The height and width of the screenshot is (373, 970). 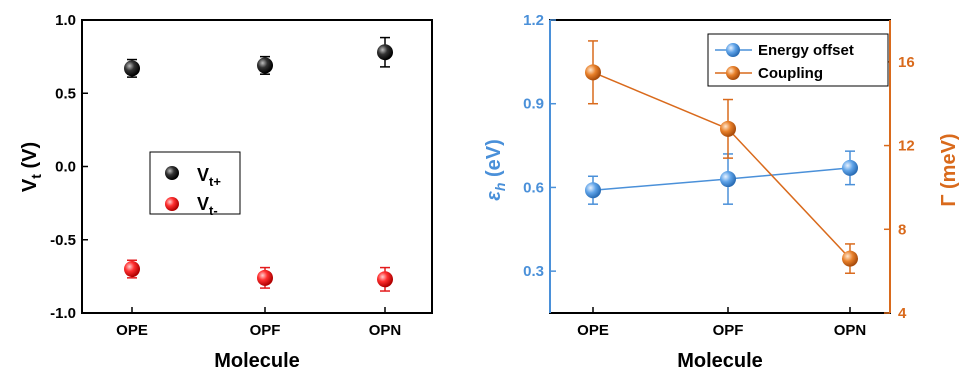 What do you see at coordinates (172, 204) in the screenshot?
I see `legend-marker-vt-minus` at bounding box center [172, 204].